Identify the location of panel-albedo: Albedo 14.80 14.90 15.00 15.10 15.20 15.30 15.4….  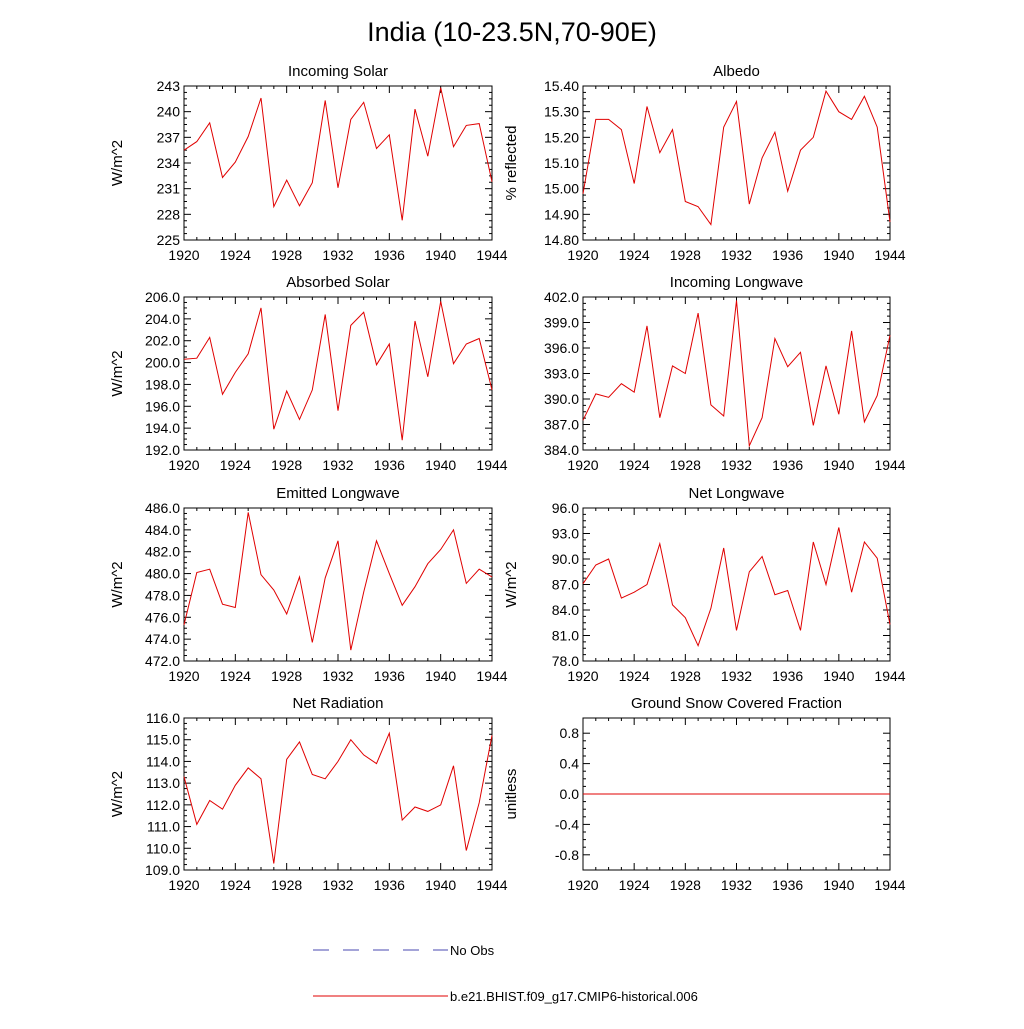
(704, 163).